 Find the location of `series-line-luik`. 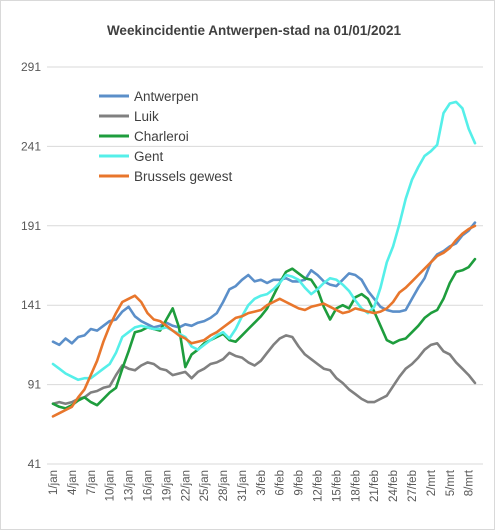

series-line-luik is located at coordinates (264, 370).